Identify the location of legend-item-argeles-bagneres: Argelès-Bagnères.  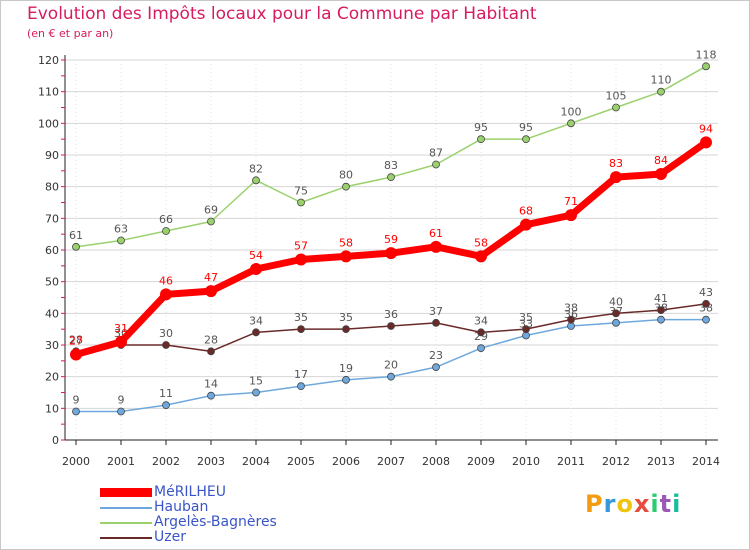
(250, 522).